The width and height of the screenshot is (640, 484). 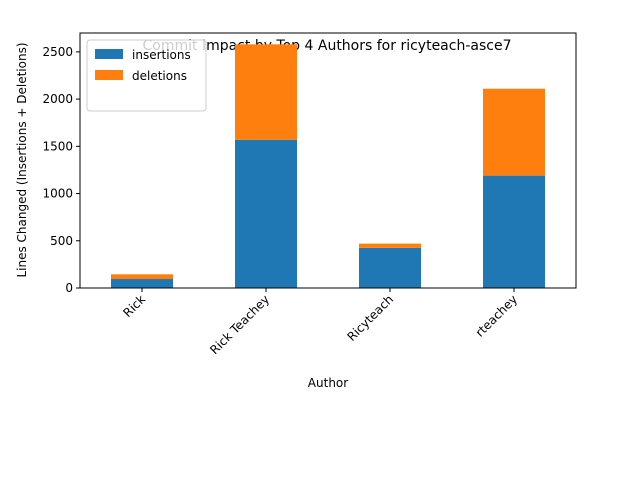 What do you see at coordinates (370, 318) in the screenshot?
I see `x-tick-label: Ricyteach` at bounding box center [370, 318].